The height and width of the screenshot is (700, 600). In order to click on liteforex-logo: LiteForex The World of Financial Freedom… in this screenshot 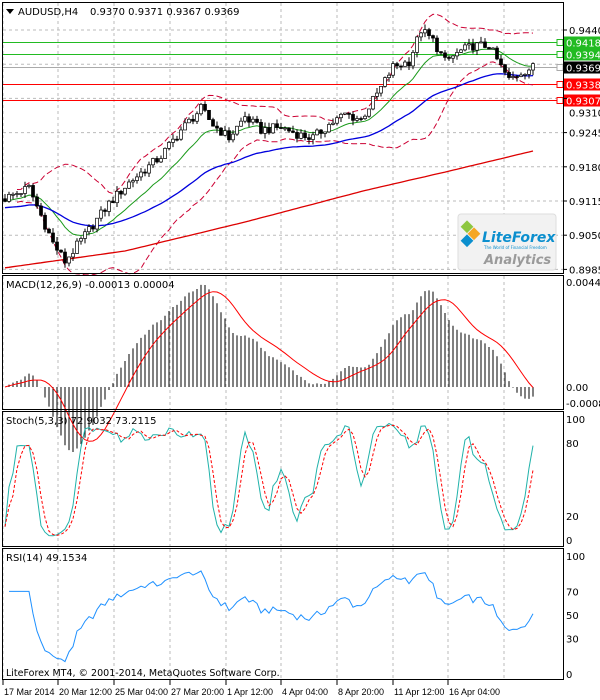, I will do `click(507, 242)`.